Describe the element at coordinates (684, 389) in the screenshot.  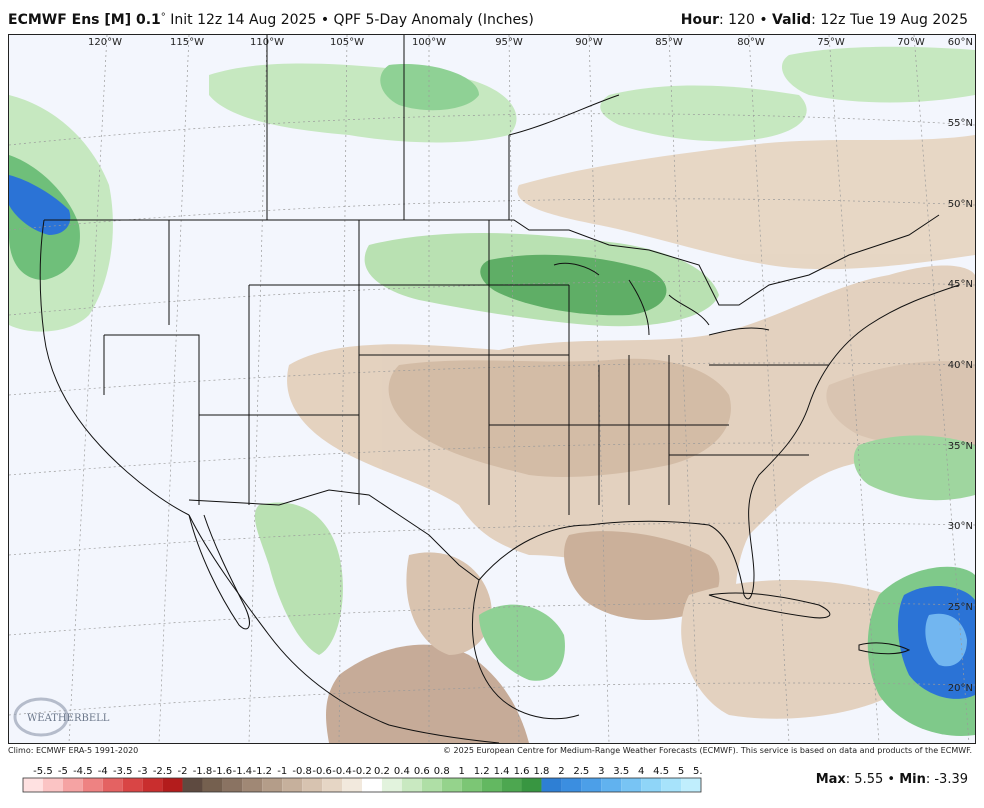
I see `meridian-85w` at that location.